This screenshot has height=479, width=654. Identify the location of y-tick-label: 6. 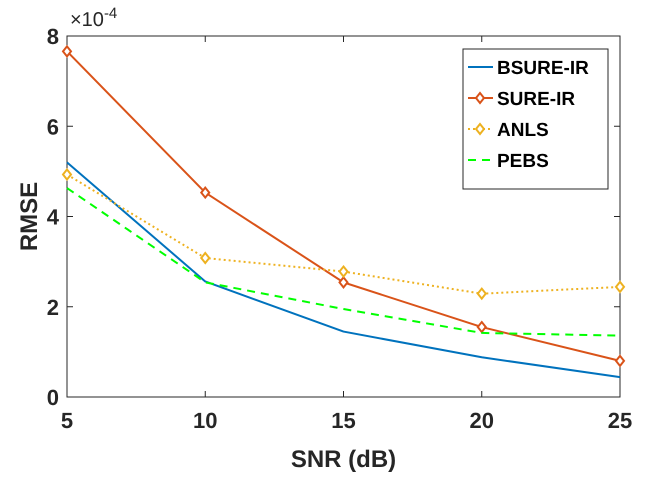
(52, 127).